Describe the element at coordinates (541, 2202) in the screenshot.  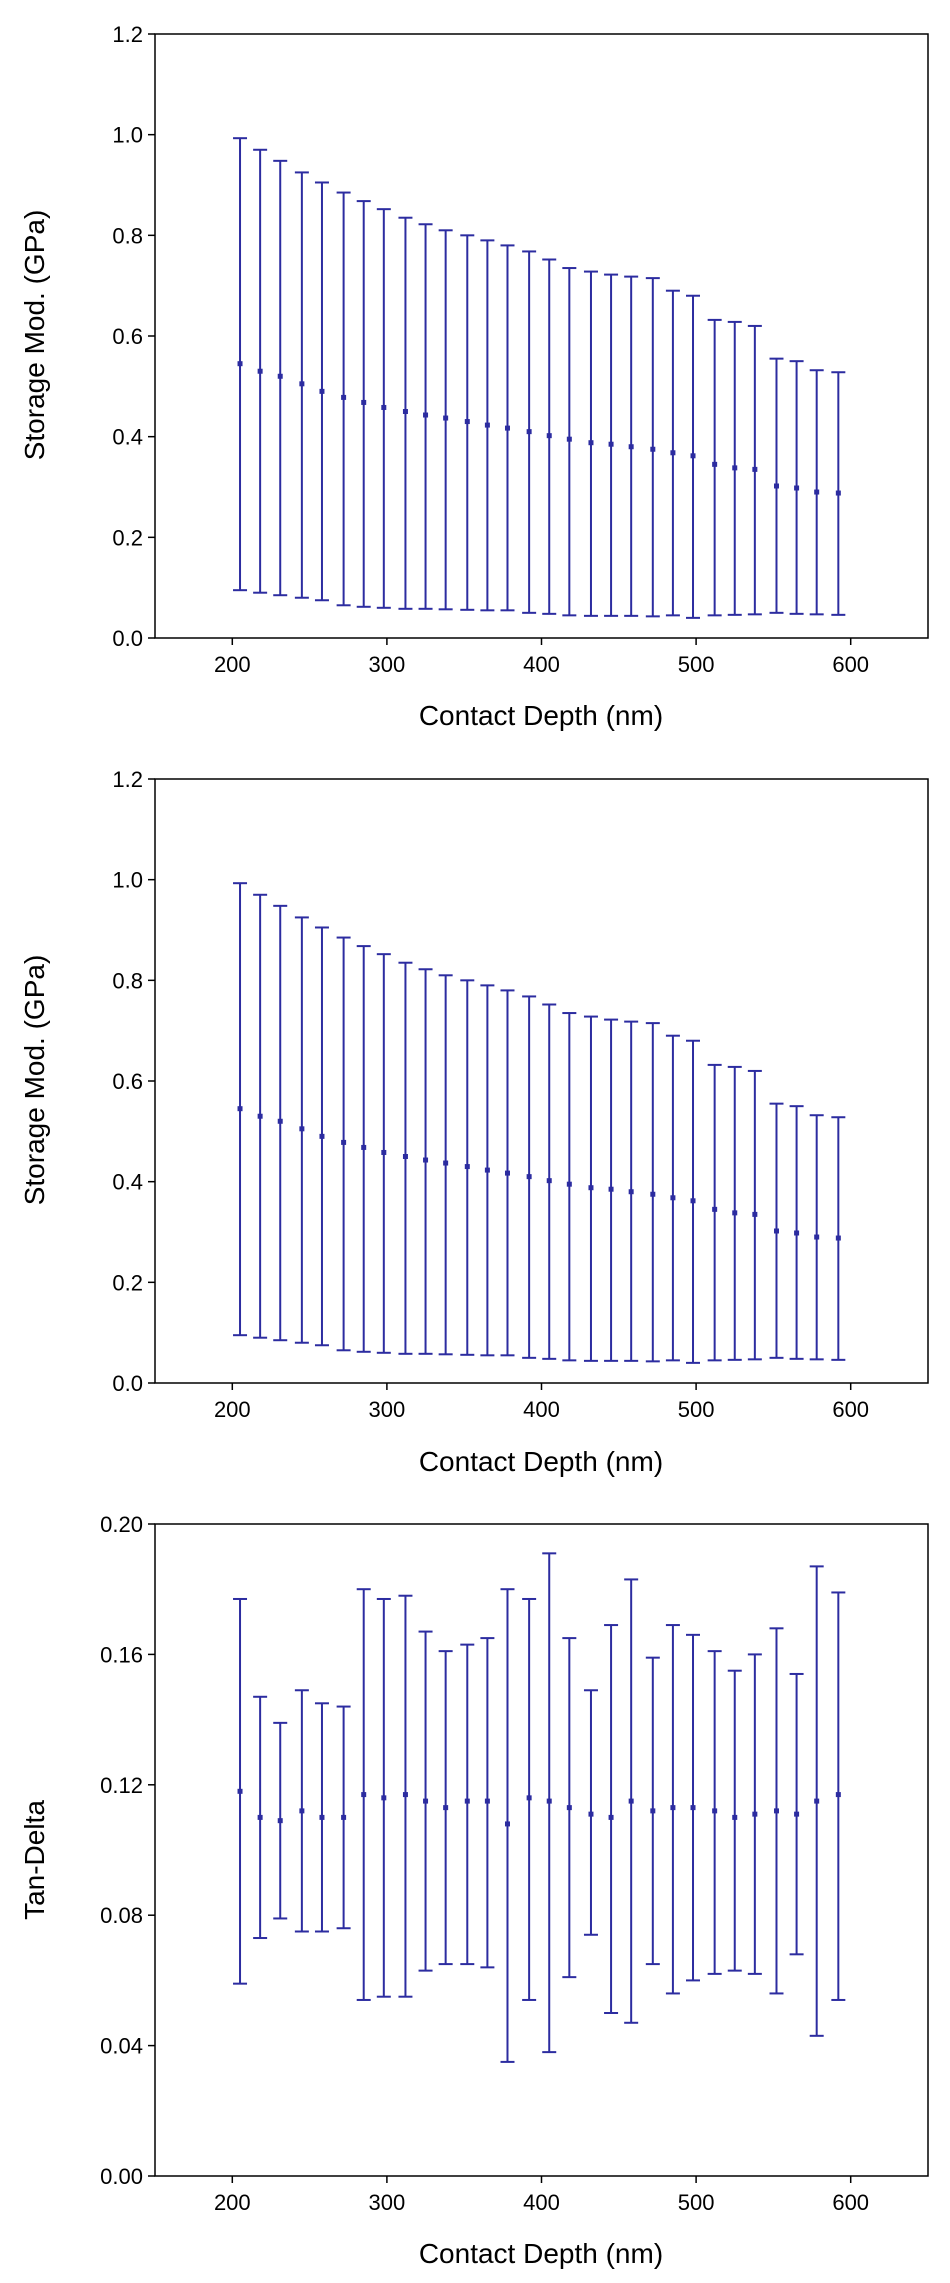
I see `x-tick-label: 400` at that location.